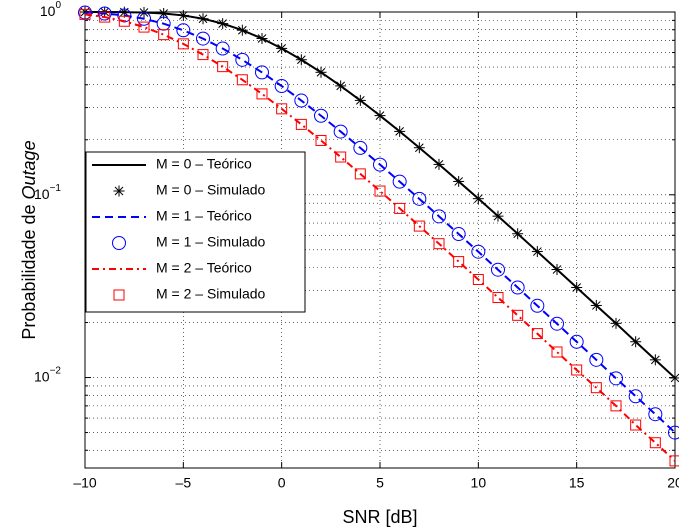 The height and width of the screenshot is (532, 679). What do you see at coordinates (211, 242) in the screenshot?
I see `legend-label: M = 1 – Simulado` at bounding box center [211, 242].